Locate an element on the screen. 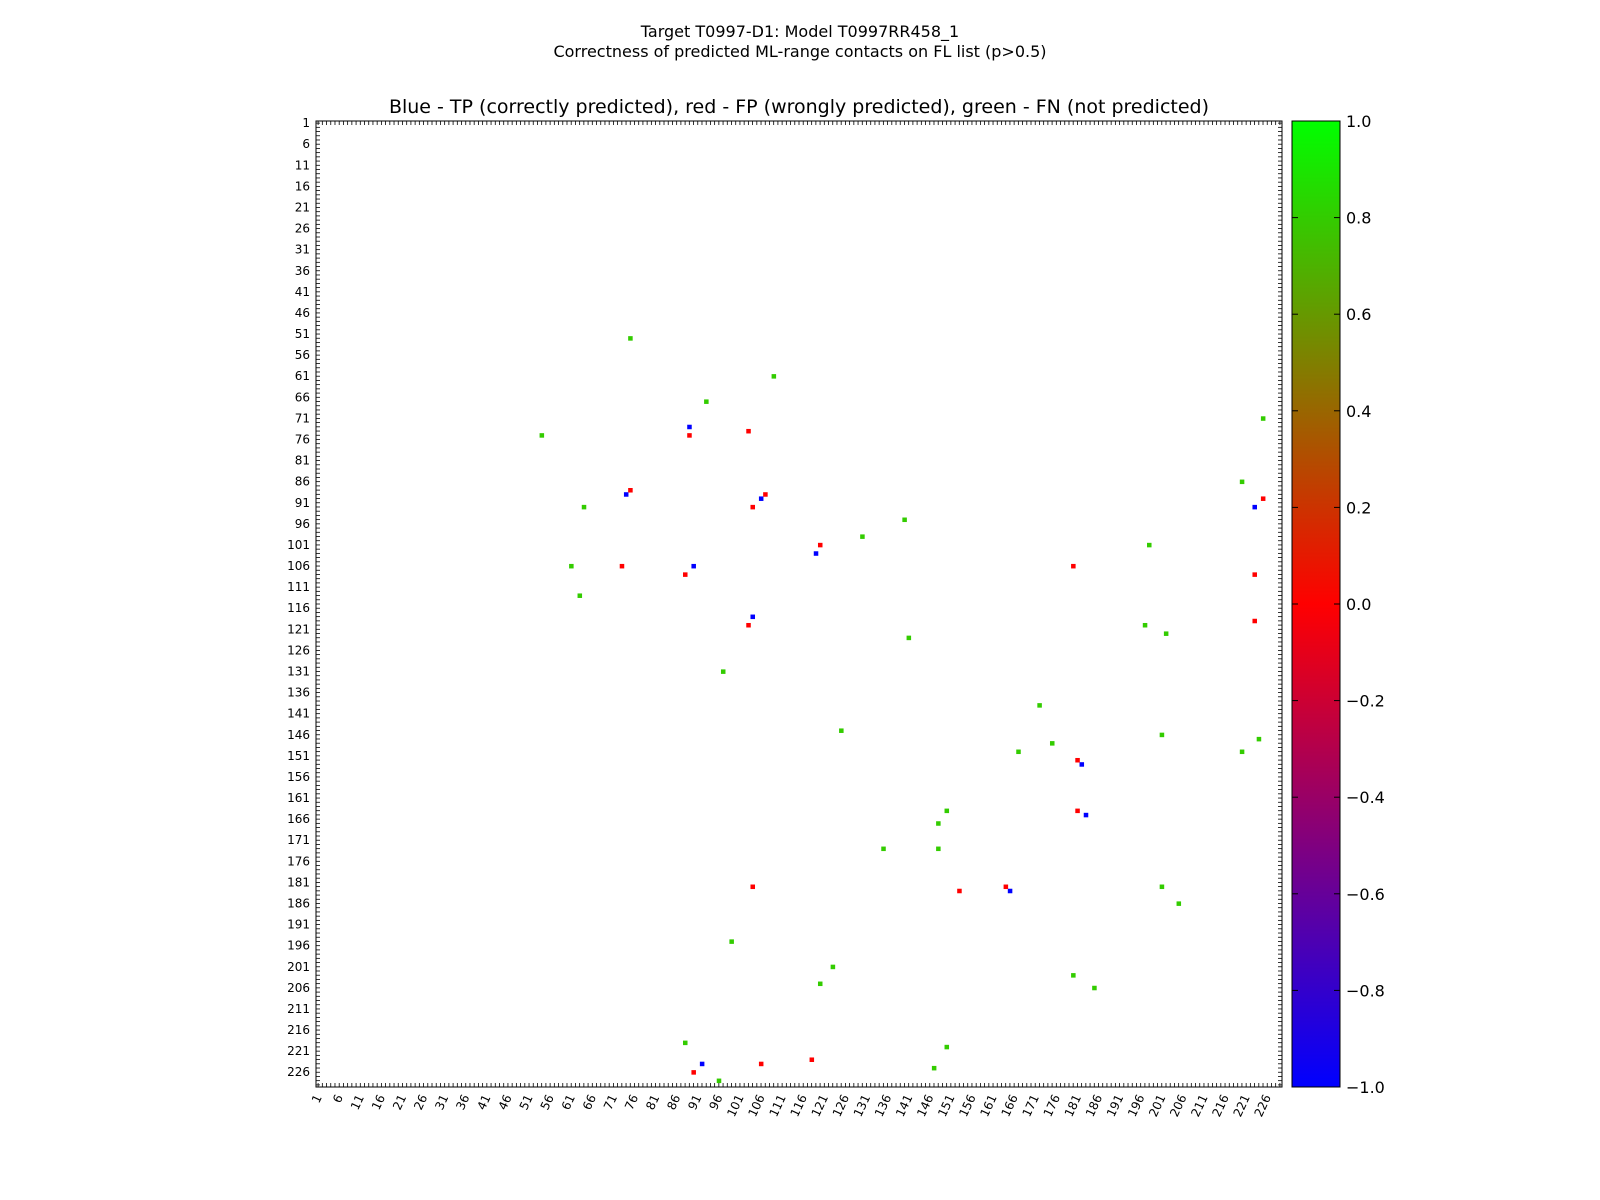 This screenshot has width=1600, height=1200. colorbar-tick-label: −0.8 is located at coordinates (1365, 990).